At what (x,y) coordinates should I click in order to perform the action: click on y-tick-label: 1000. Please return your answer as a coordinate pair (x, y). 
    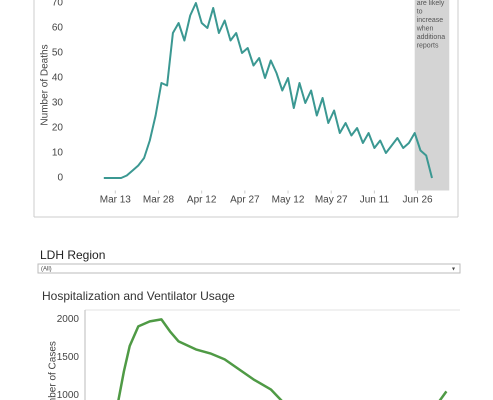
    Looking at the image, I should click on (68, 395).